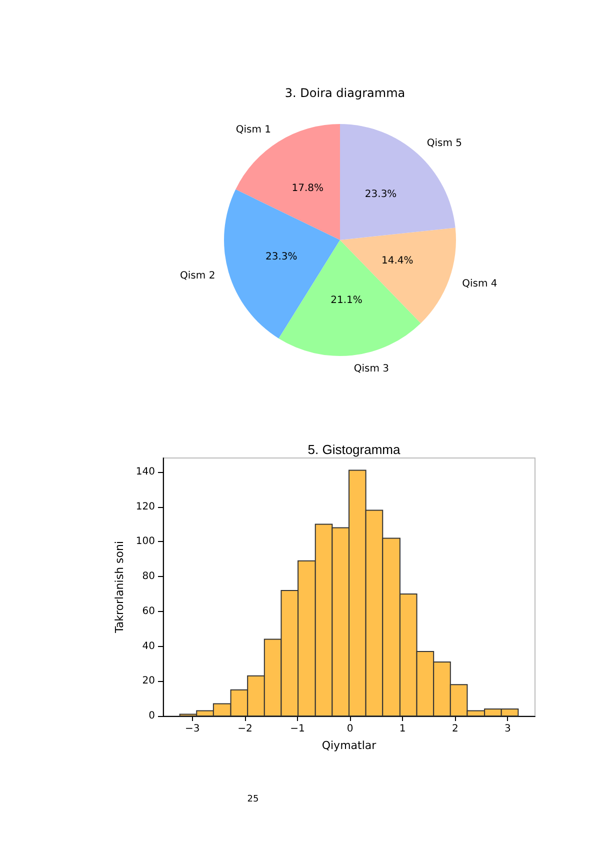 The height and width of the screenshot is (842, 595). What do you see at coordinates (444, 143) in the screenshot?
I see `slice-label: Qism 5` at bounding box center [444, 143].